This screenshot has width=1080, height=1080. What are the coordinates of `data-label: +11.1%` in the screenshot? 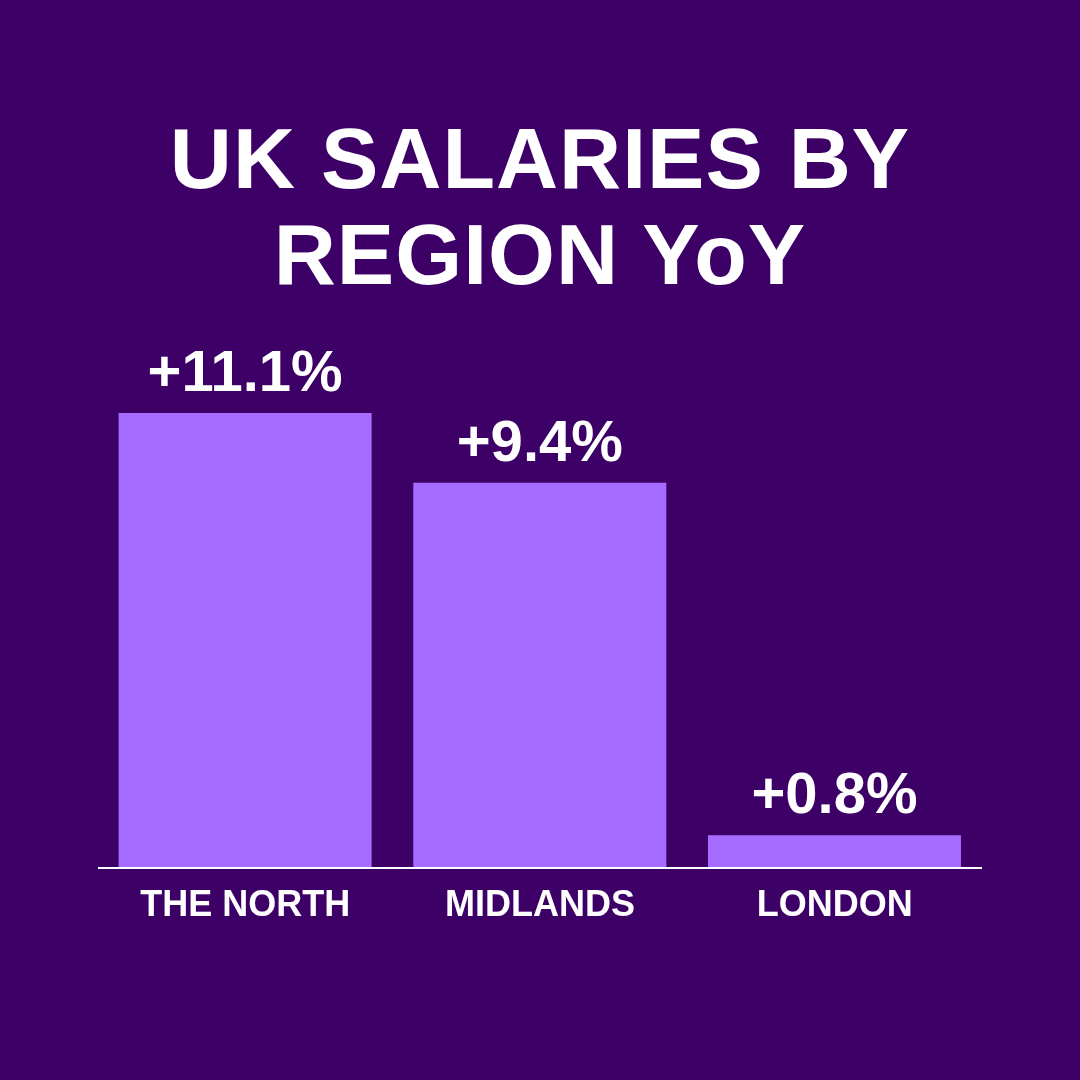 It's located at (245, 370).